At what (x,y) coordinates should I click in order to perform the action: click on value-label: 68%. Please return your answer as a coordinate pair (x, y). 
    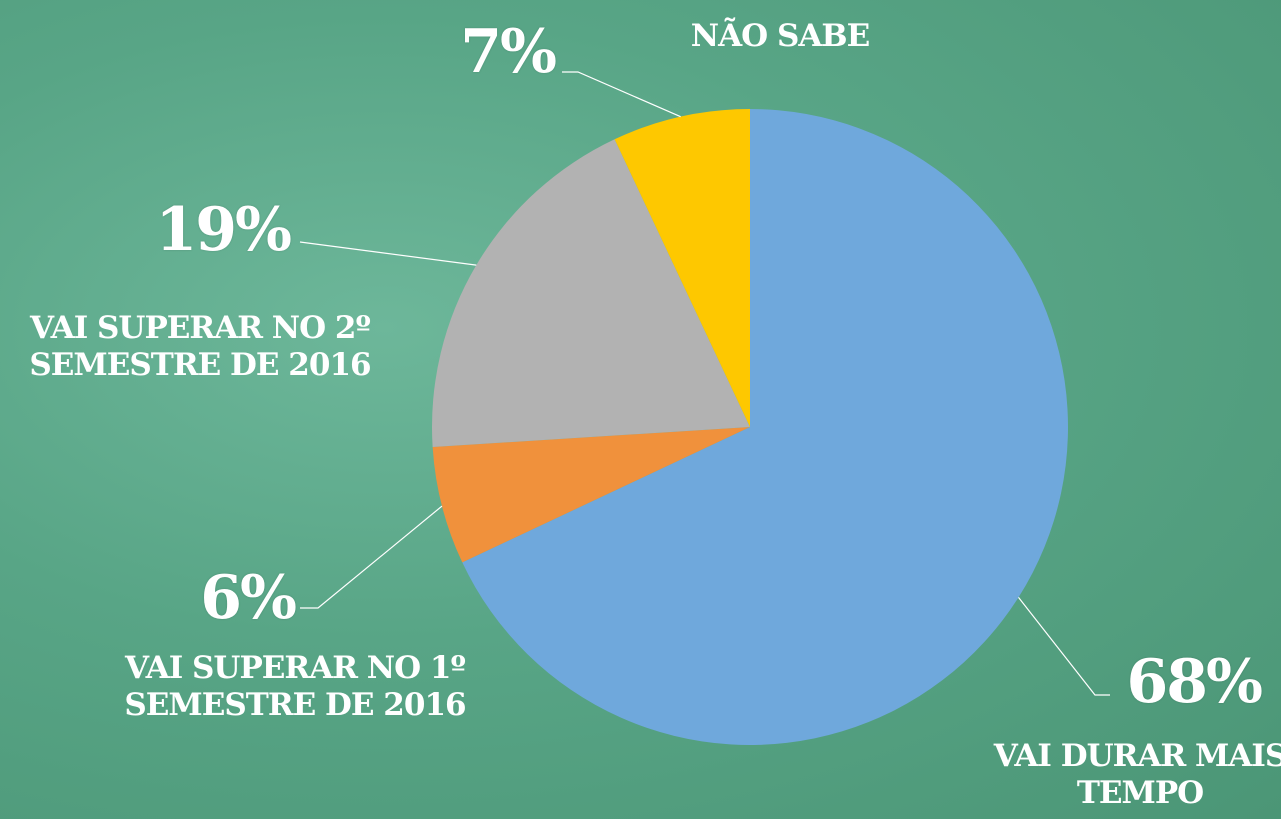
    Looking at the image, I should click on (1194, 682).